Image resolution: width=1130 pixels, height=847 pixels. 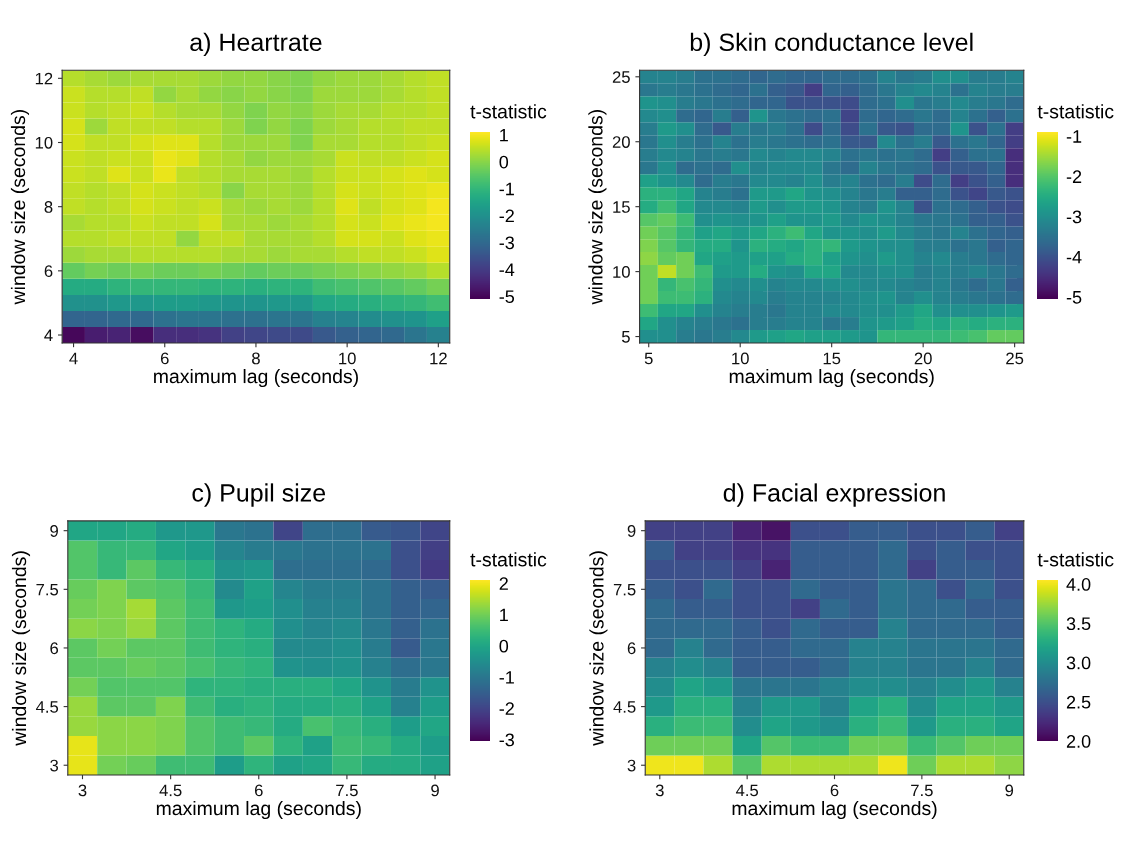 I want to click on y-tick-label: 20, so click(x=621, y=142).